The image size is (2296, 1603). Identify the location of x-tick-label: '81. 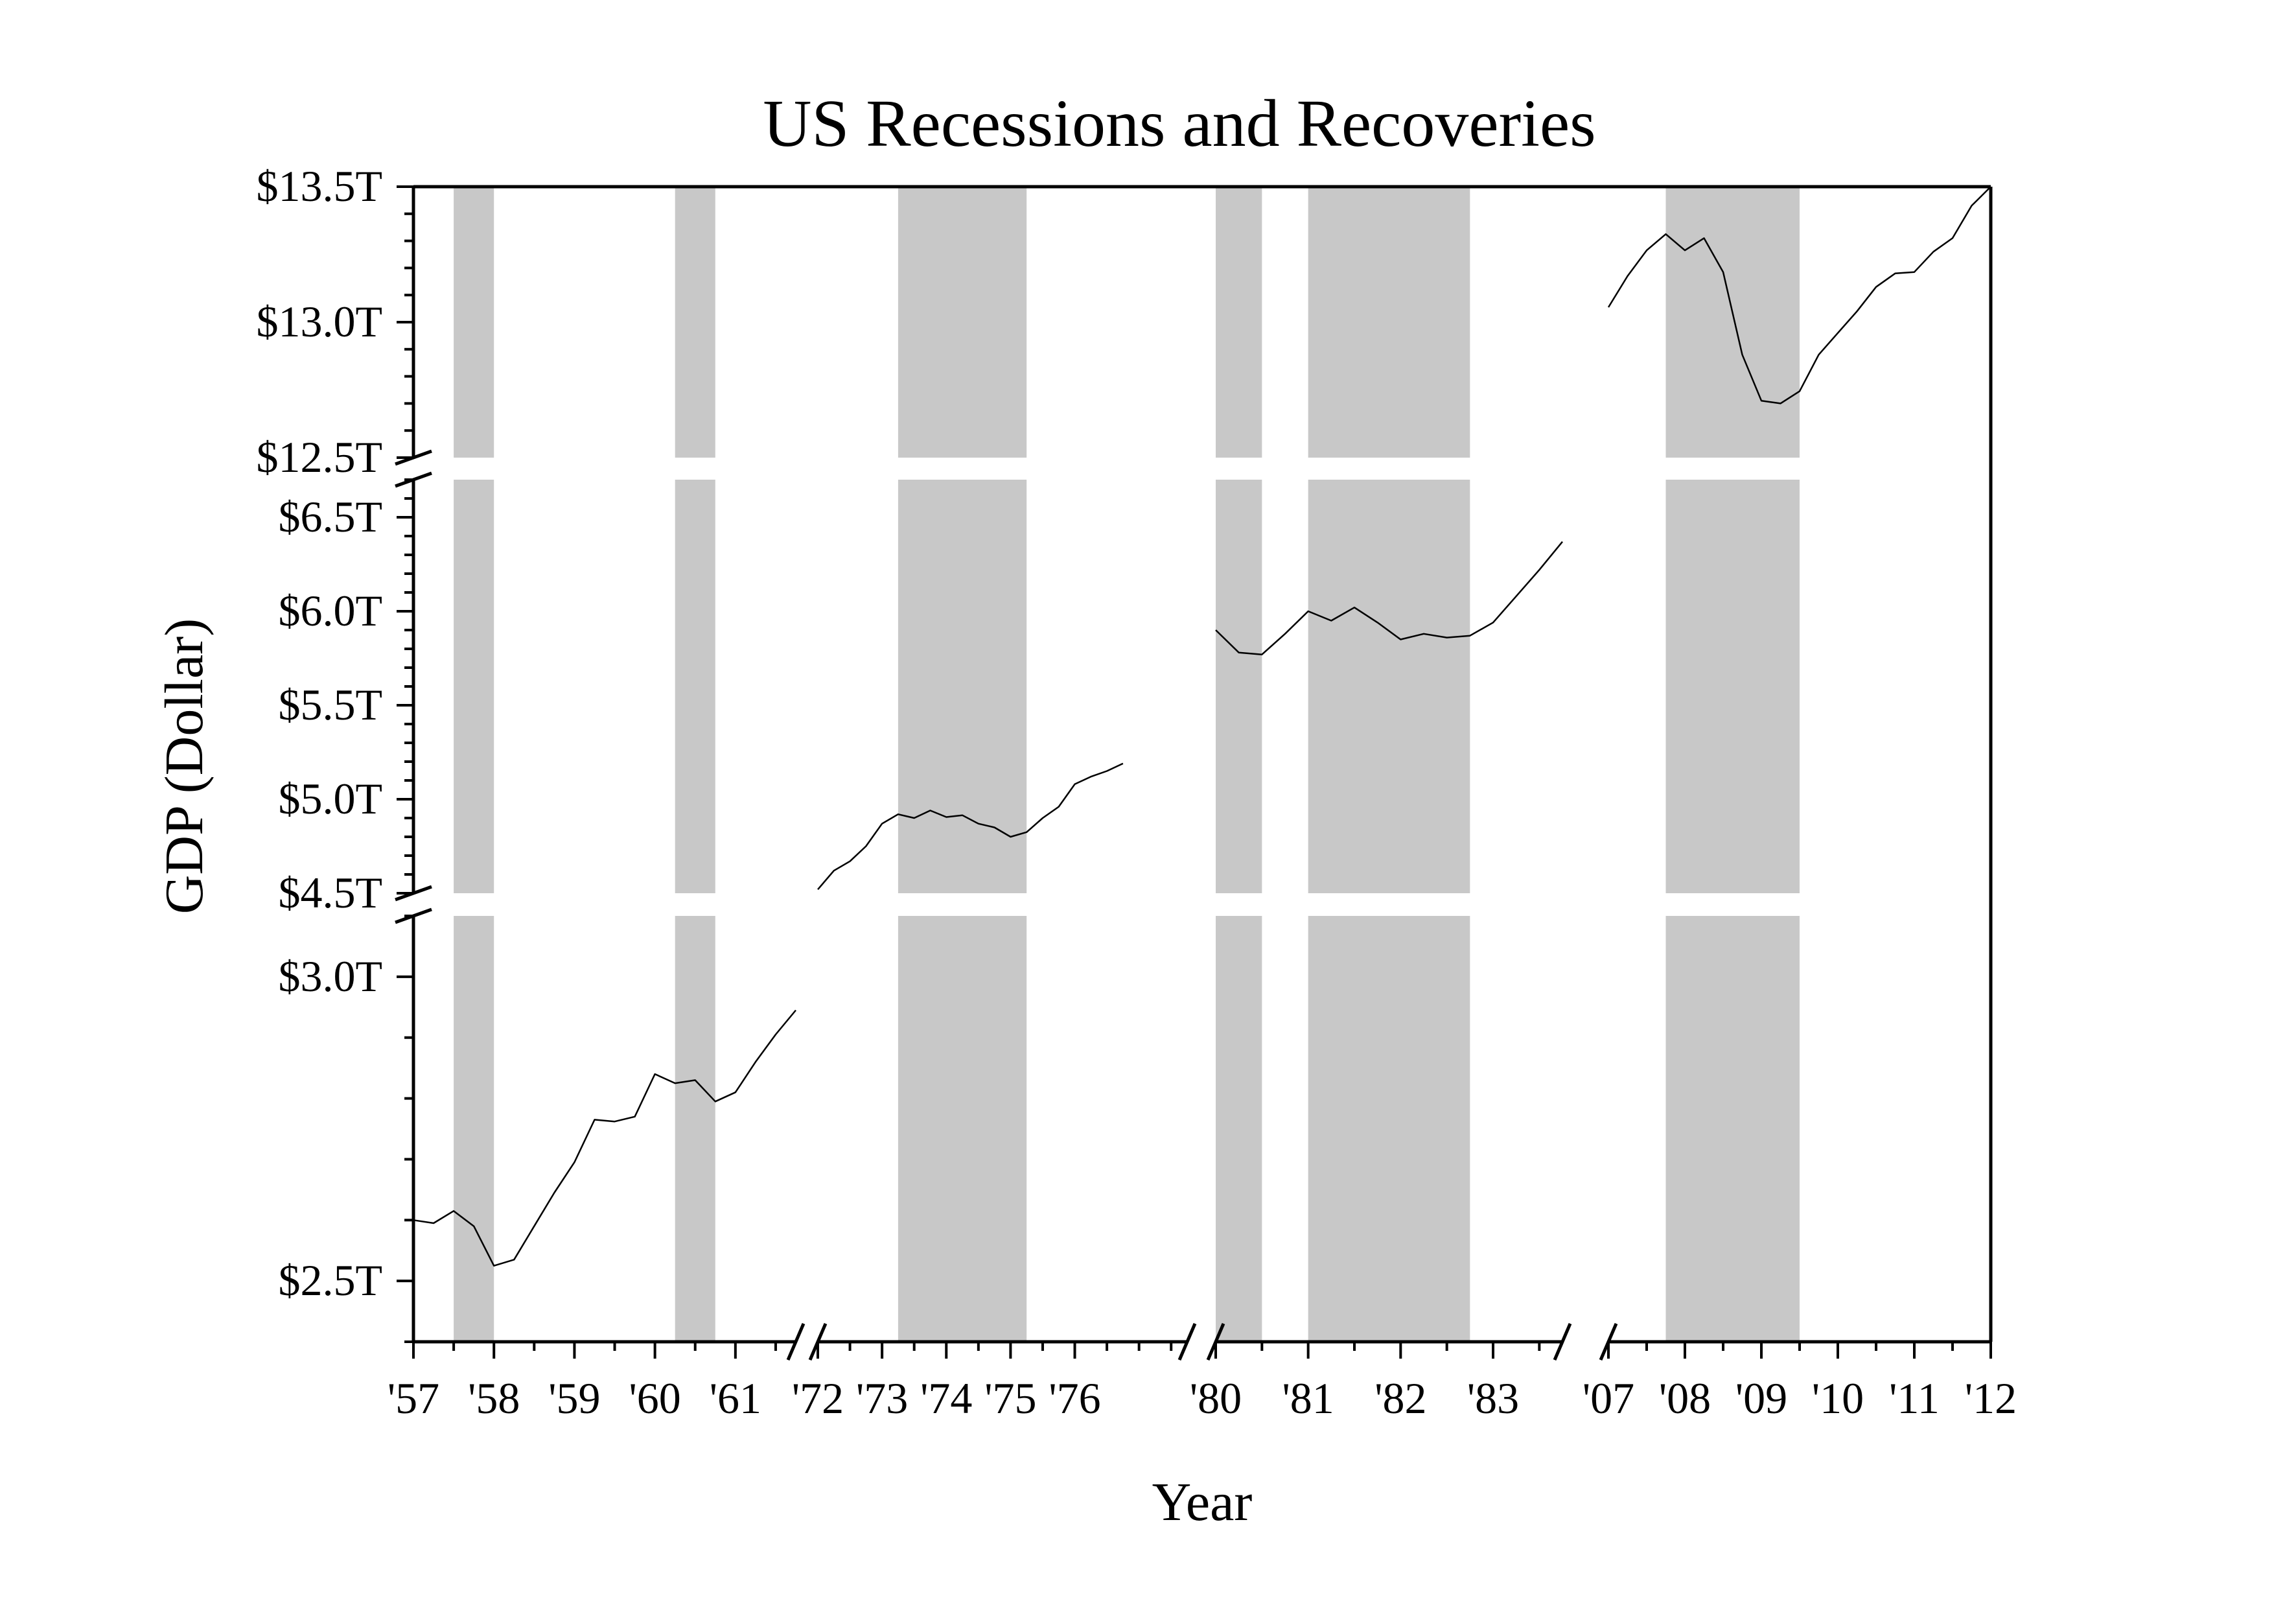
(1308, 1398).